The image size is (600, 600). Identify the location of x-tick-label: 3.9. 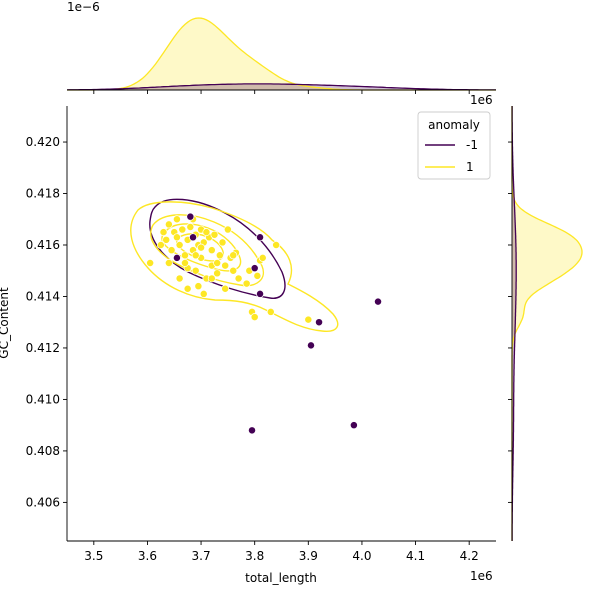
(308, 556).